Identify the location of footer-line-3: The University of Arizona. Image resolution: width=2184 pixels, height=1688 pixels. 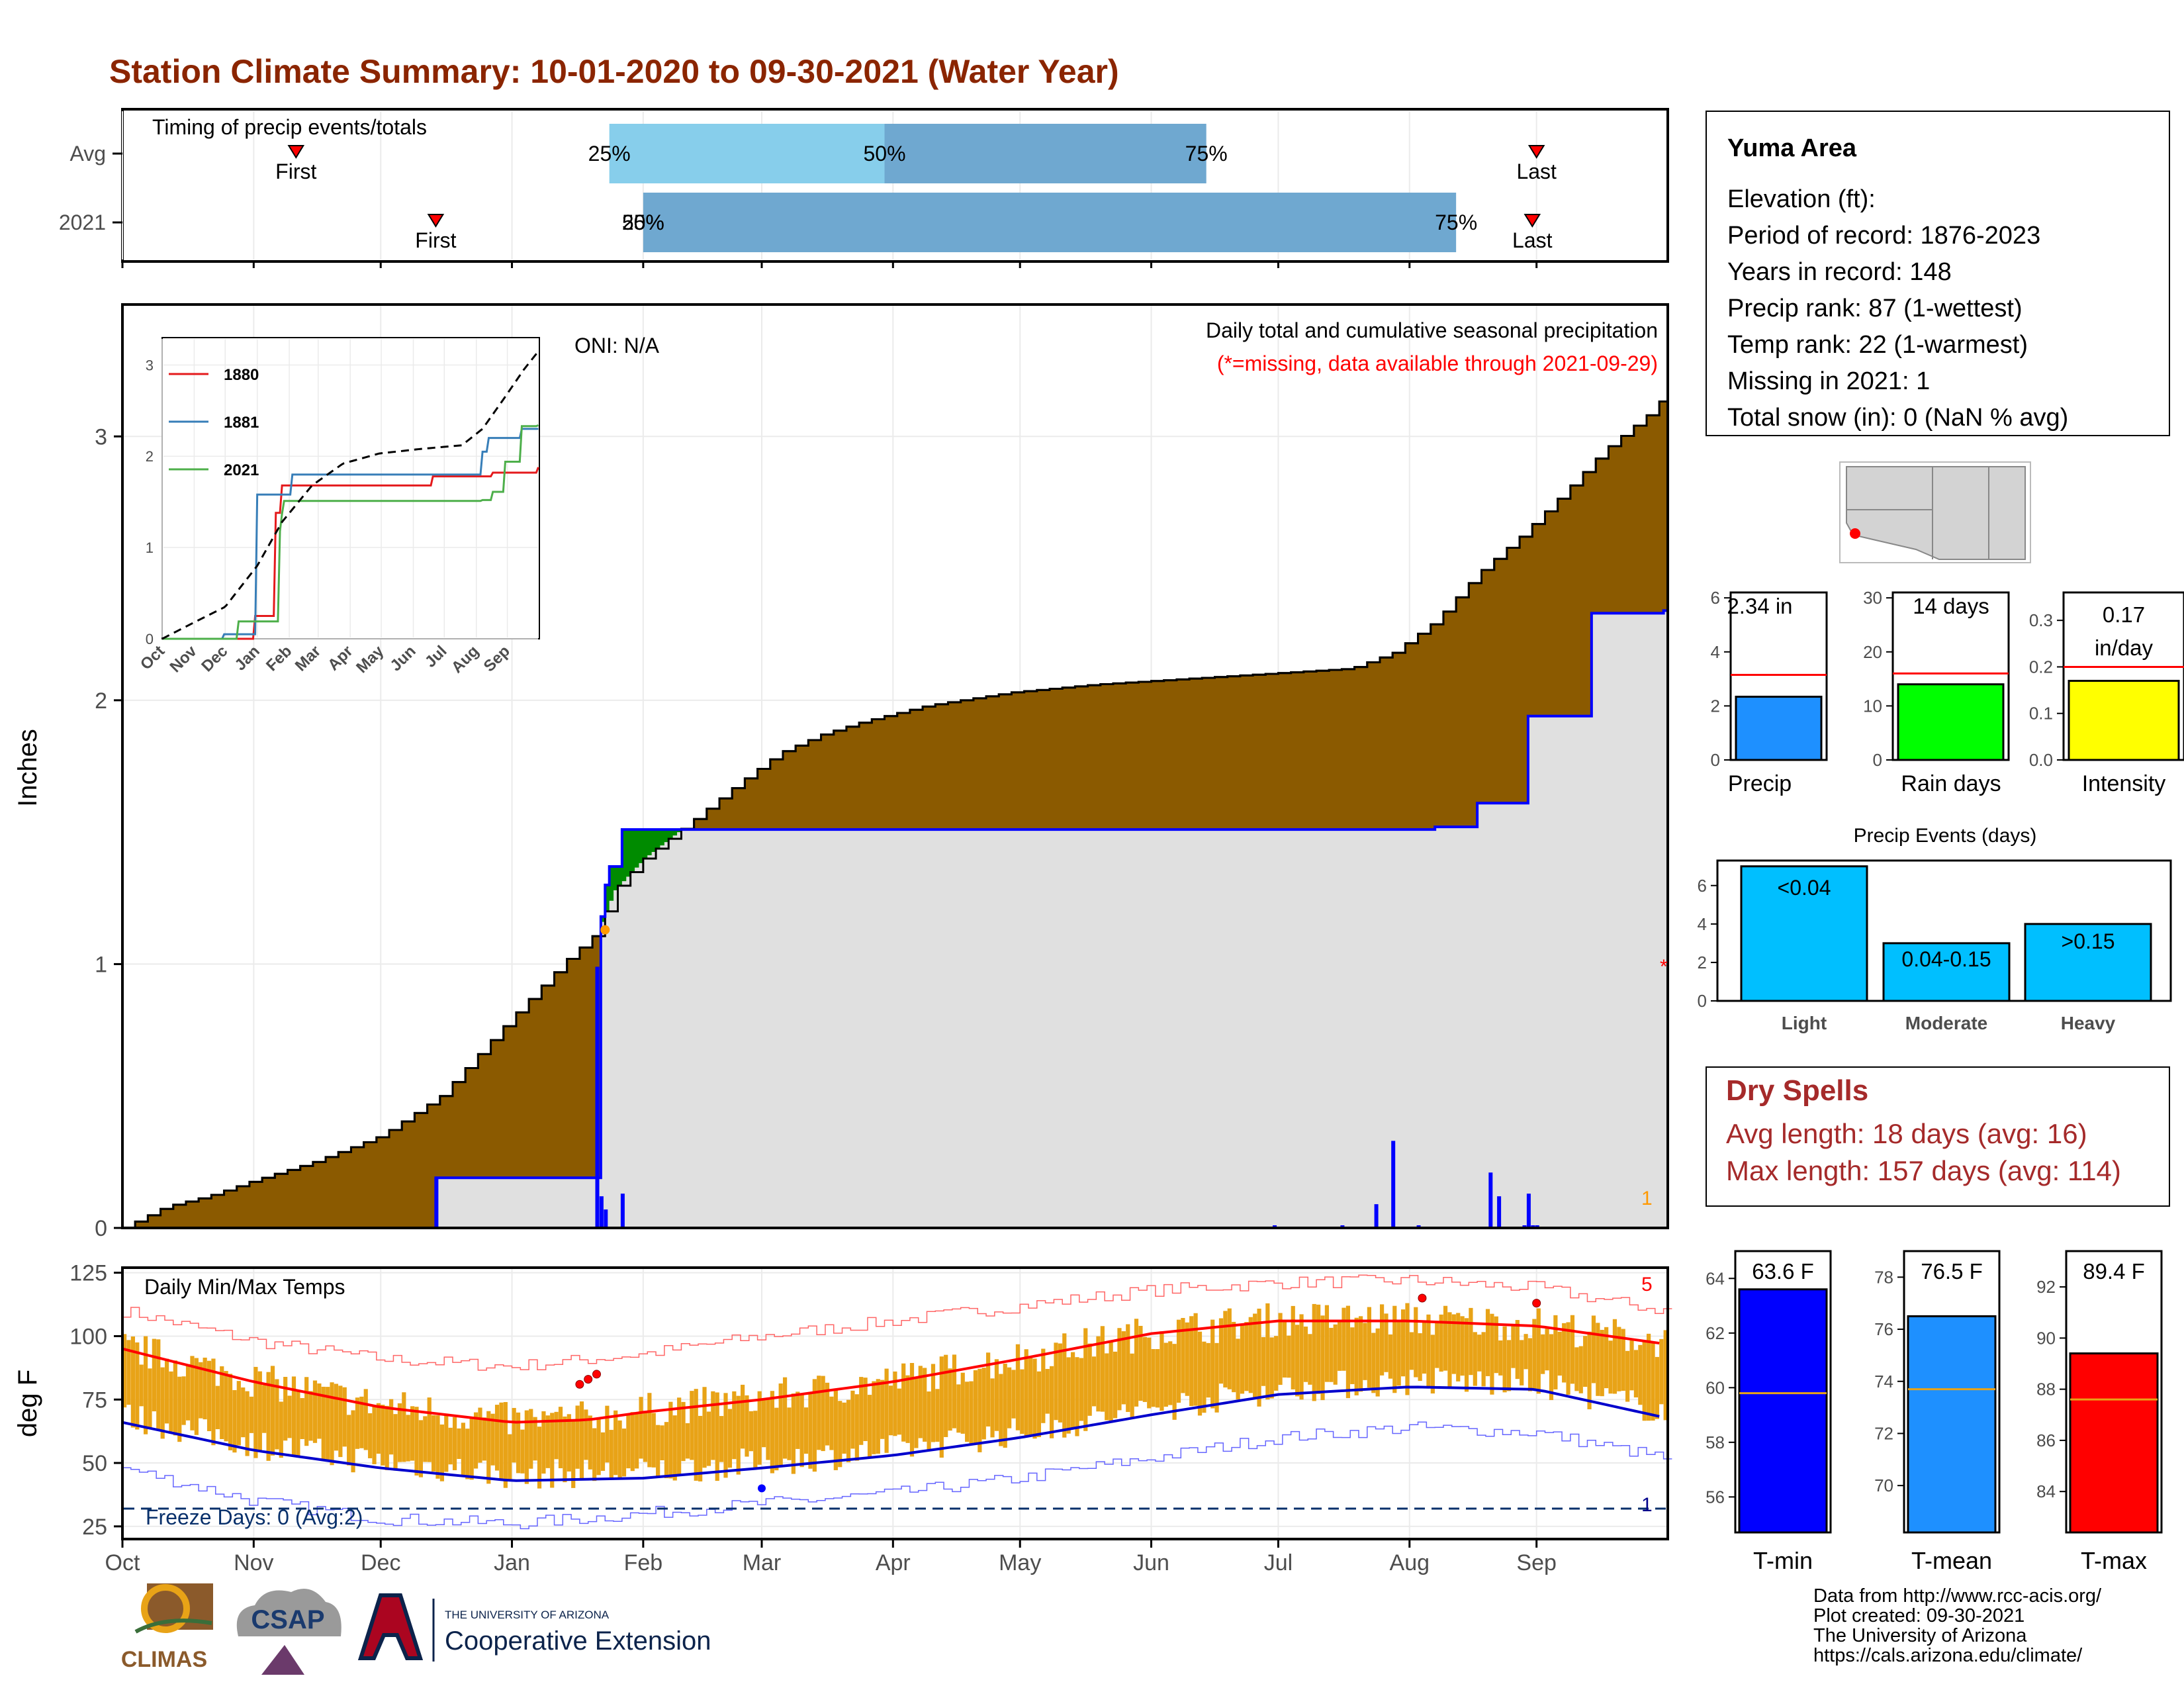
(1920, 1635).